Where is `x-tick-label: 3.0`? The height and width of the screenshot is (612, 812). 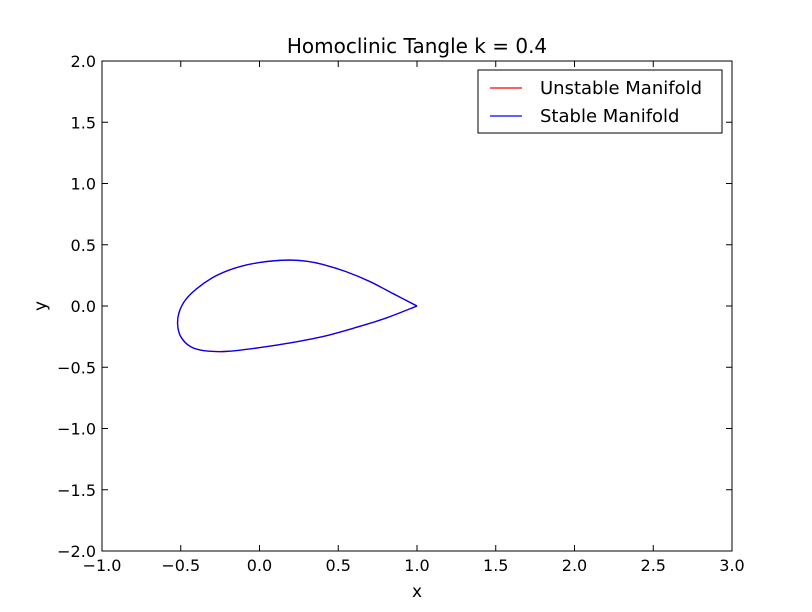
x-tick-label: 3.0 is located at coordinates (731, 565).